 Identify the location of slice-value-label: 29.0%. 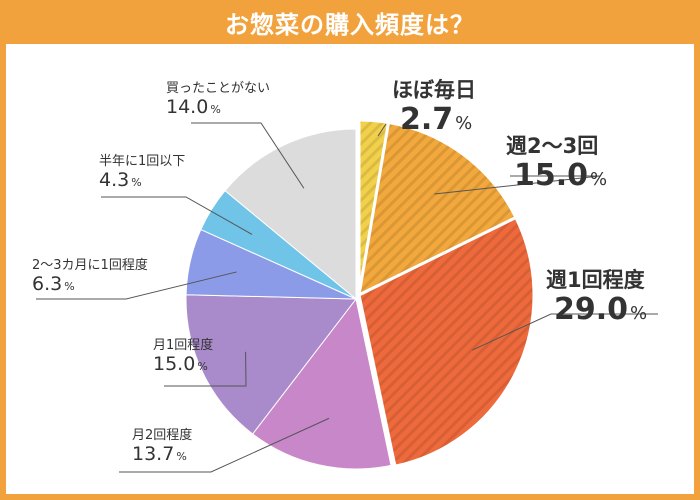
(600, 309).